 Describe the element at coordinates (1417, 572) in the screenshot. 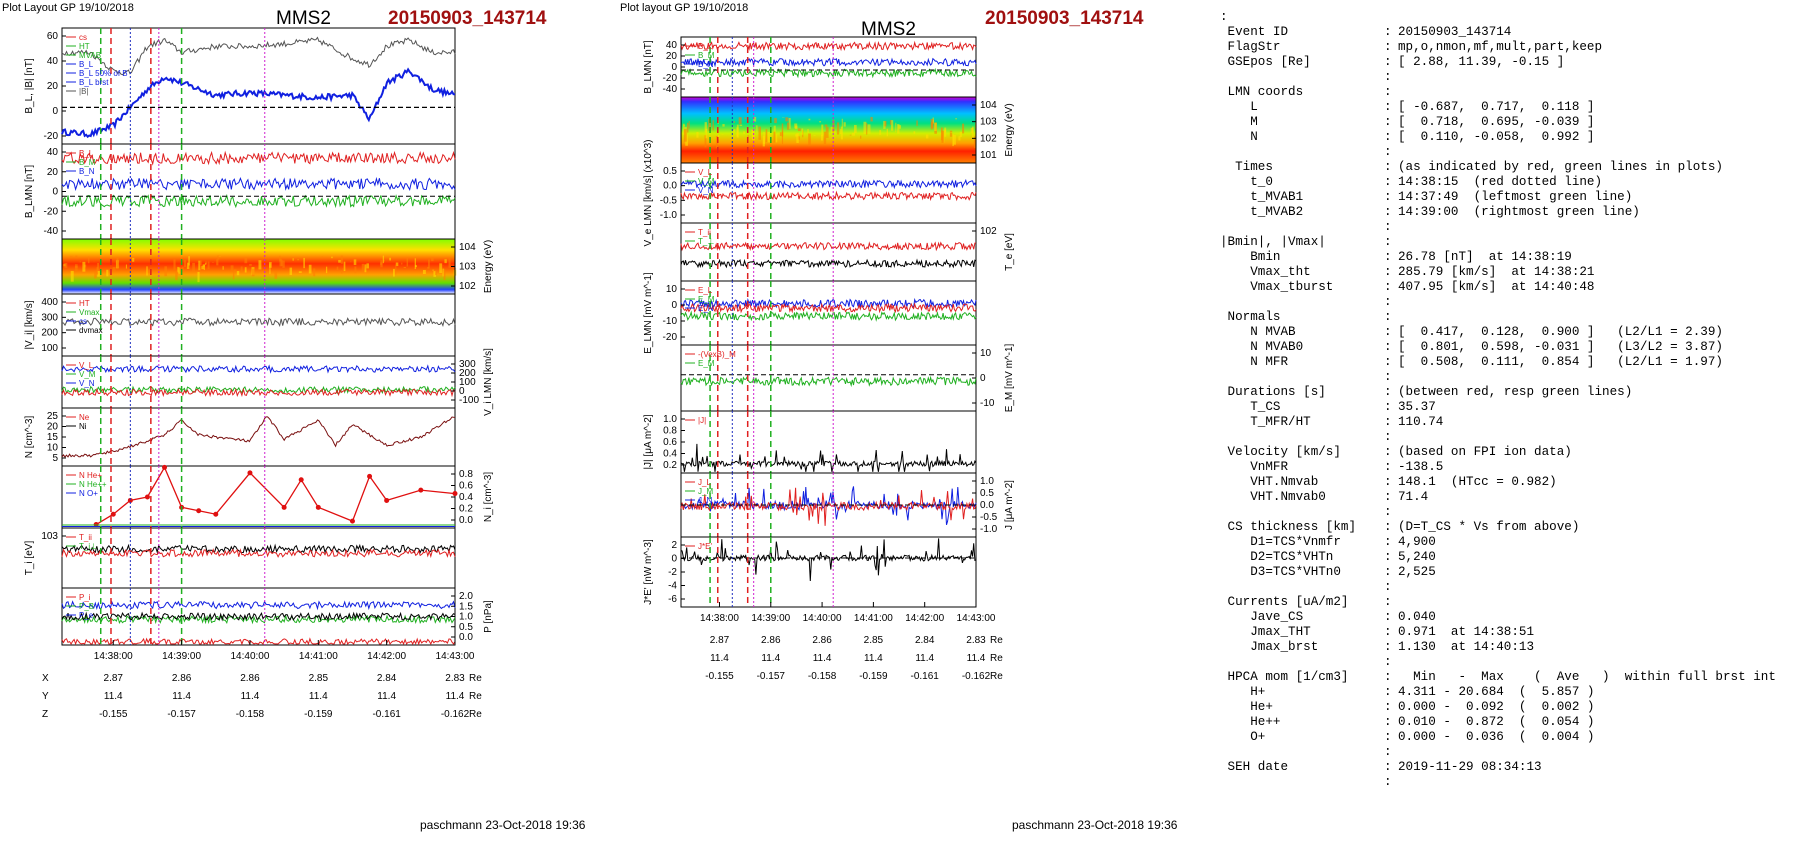

I see `info-value: 2,525` at that location.